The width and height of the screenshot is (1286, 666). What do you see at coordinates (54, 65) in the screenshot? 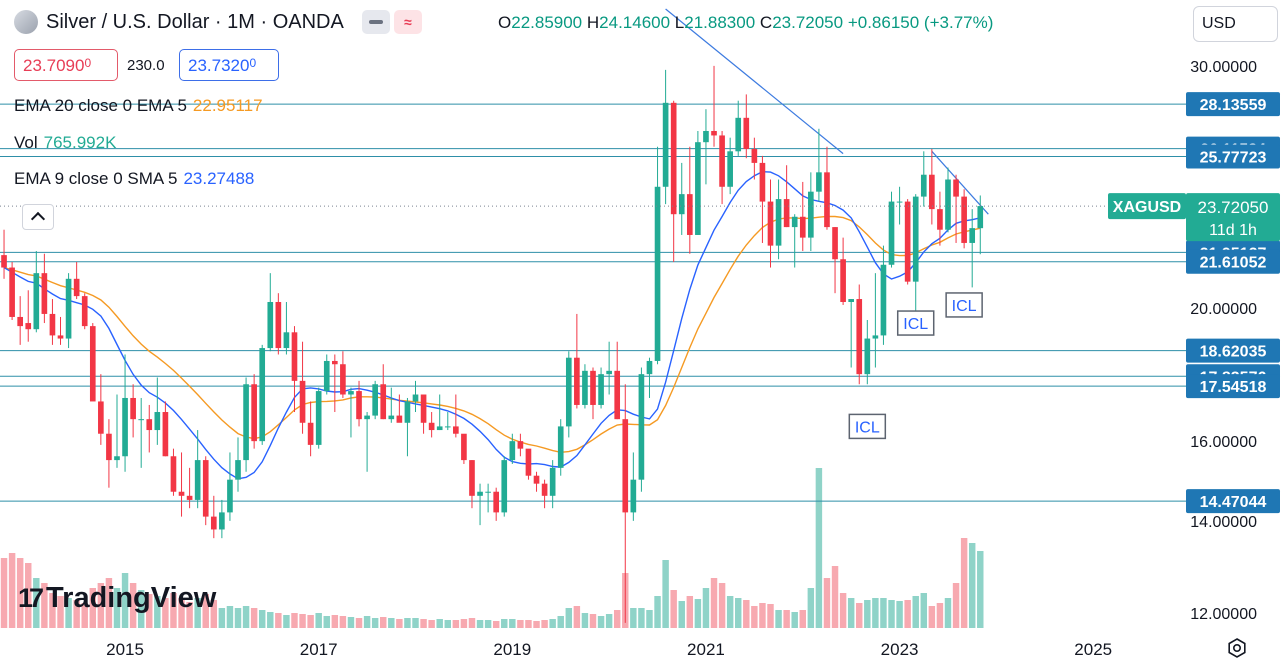
I see `sell-price: 23.7090` at bounding box center [54, 65].